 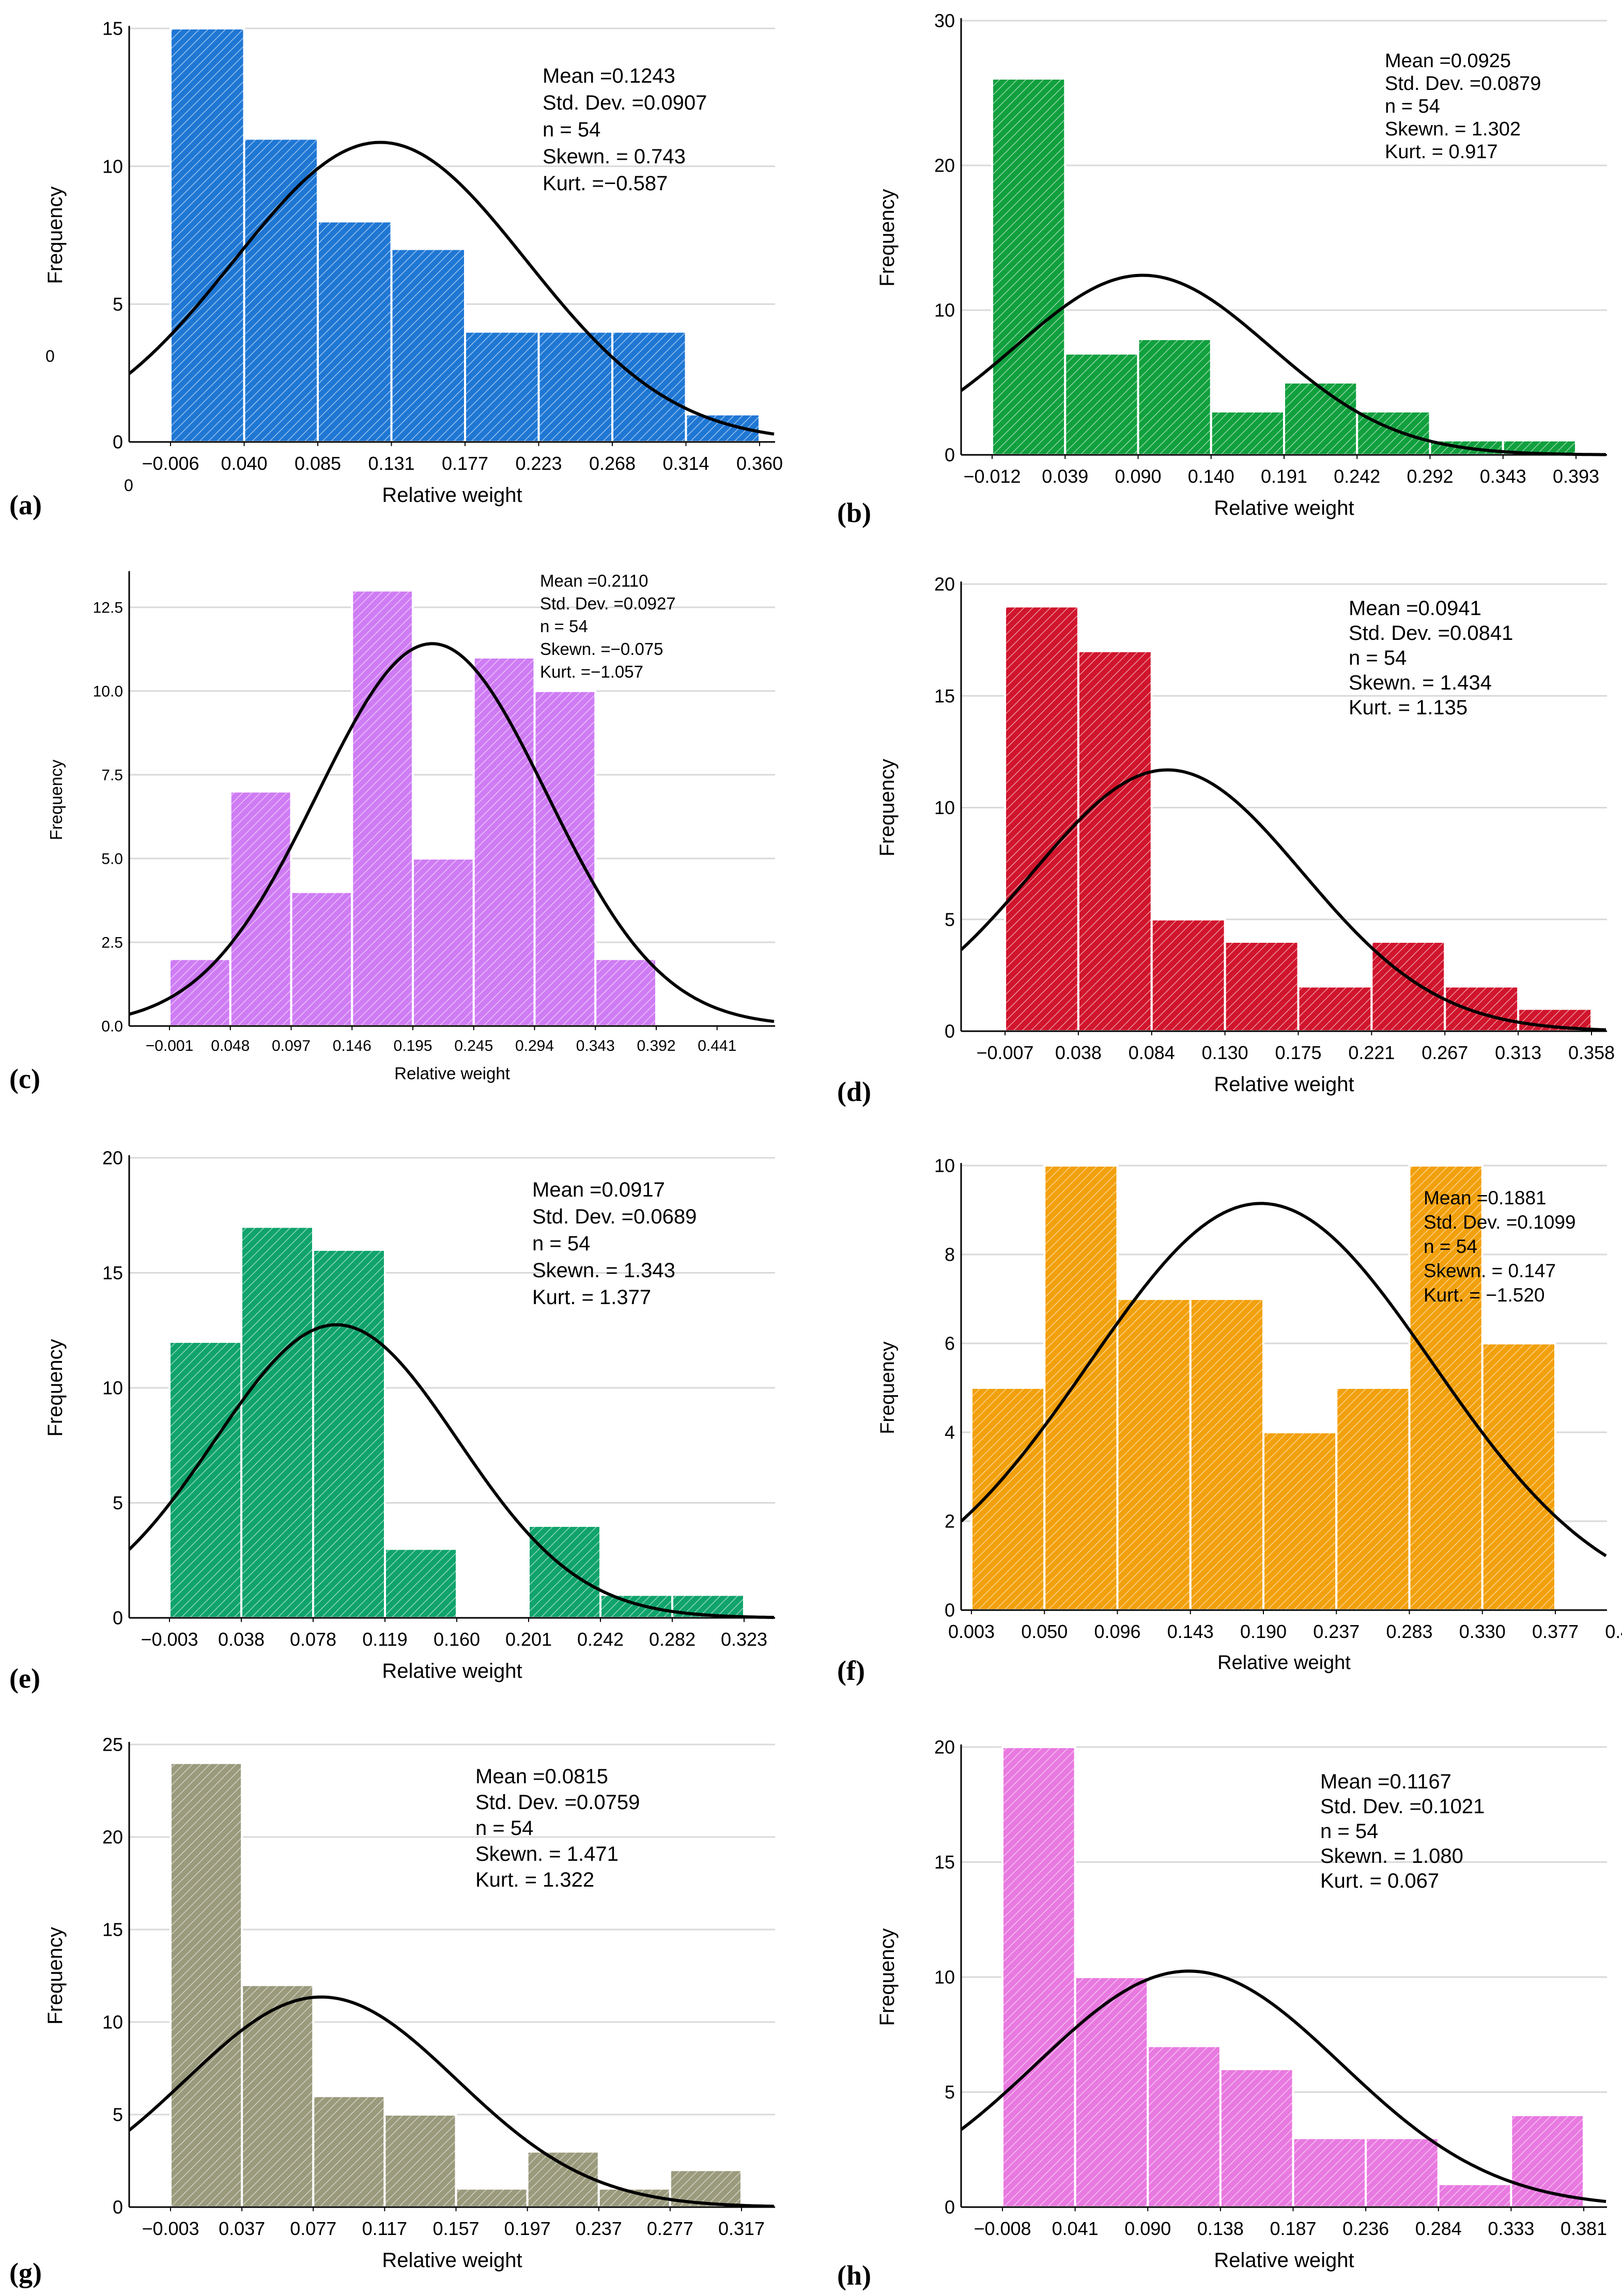 I want to click on x-tick-label: −0.012, so click(x=992, y=476).